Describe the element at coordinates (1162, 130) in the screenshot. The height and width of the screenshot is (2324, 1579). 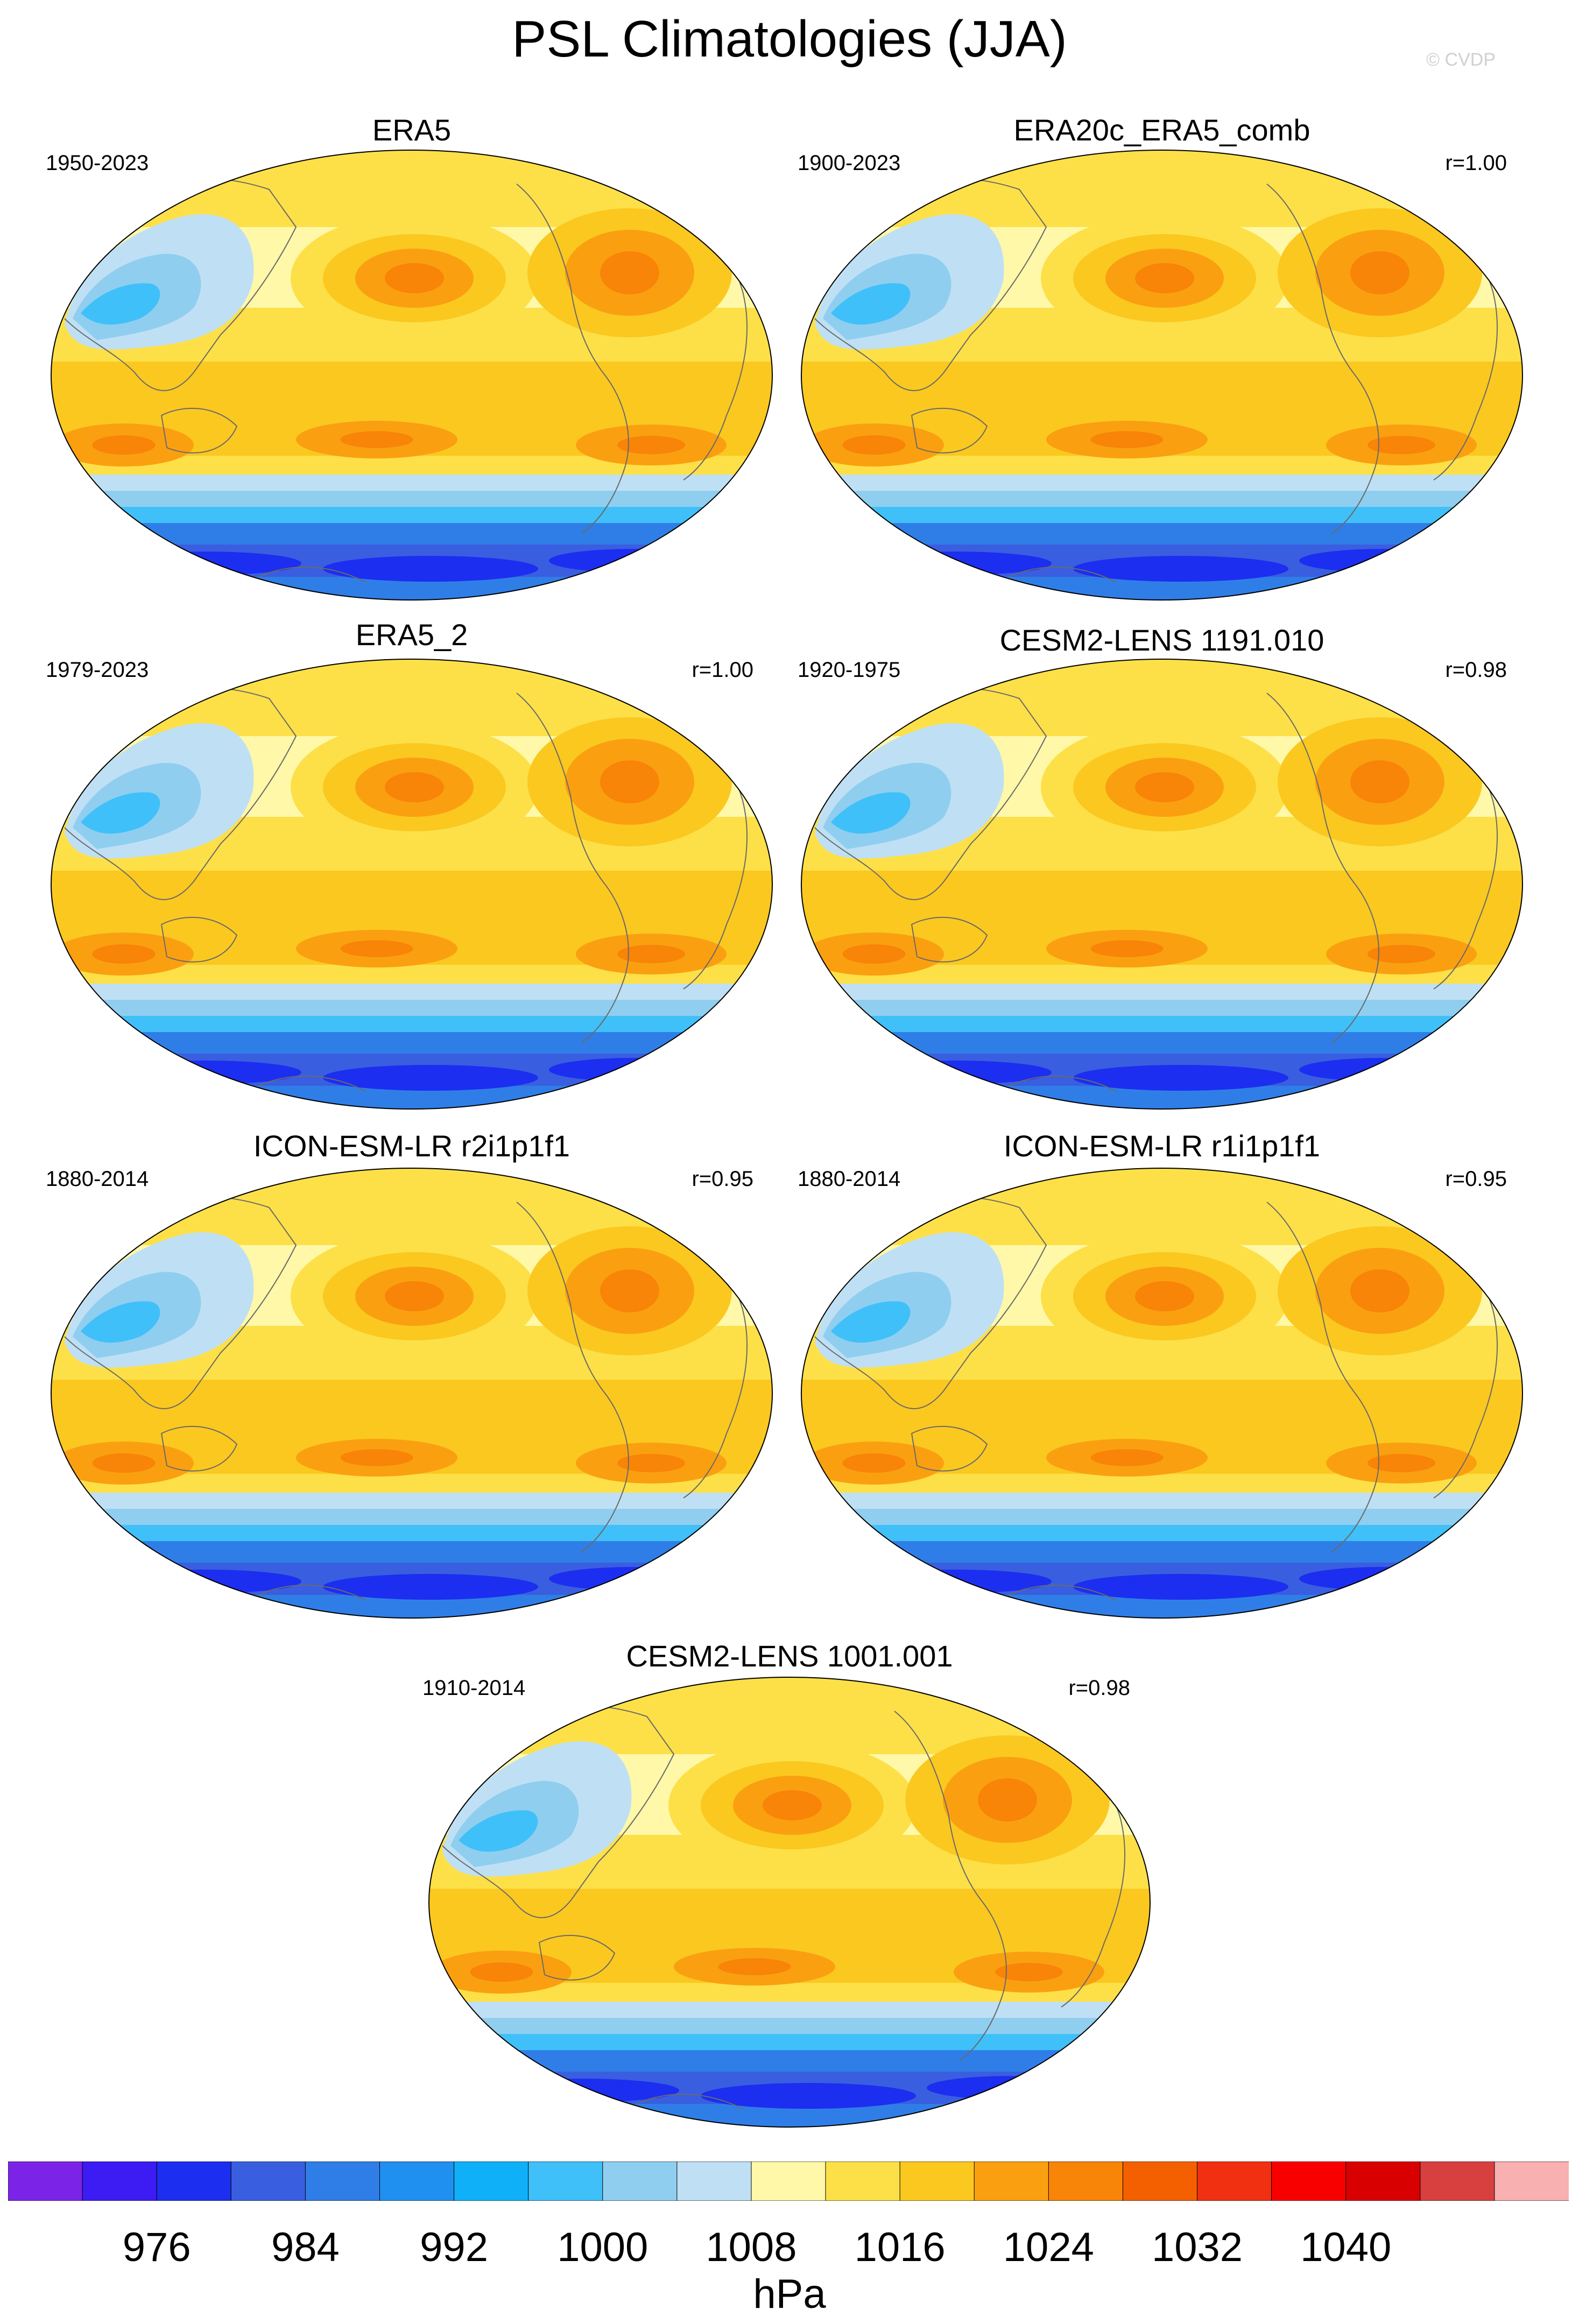
I see `panel-title: ERA20c_ERA5_comb` at that location.